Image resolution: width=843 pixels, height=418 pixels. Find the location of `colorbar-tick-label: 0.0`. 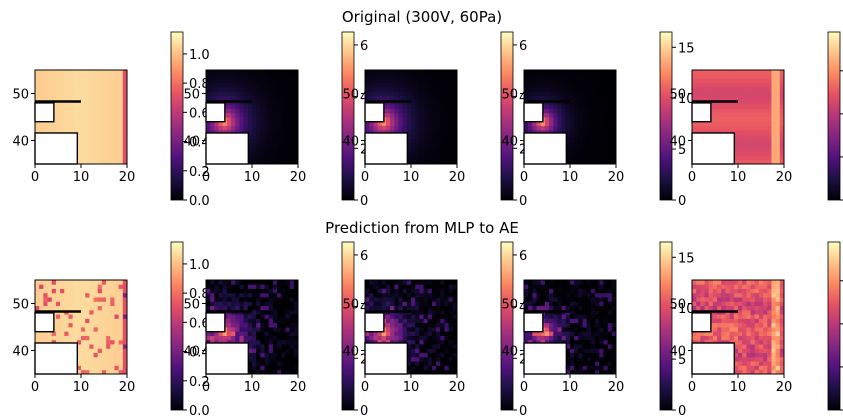

colorbar-tick-label: 0.0 is located at coordinates (199, 201).